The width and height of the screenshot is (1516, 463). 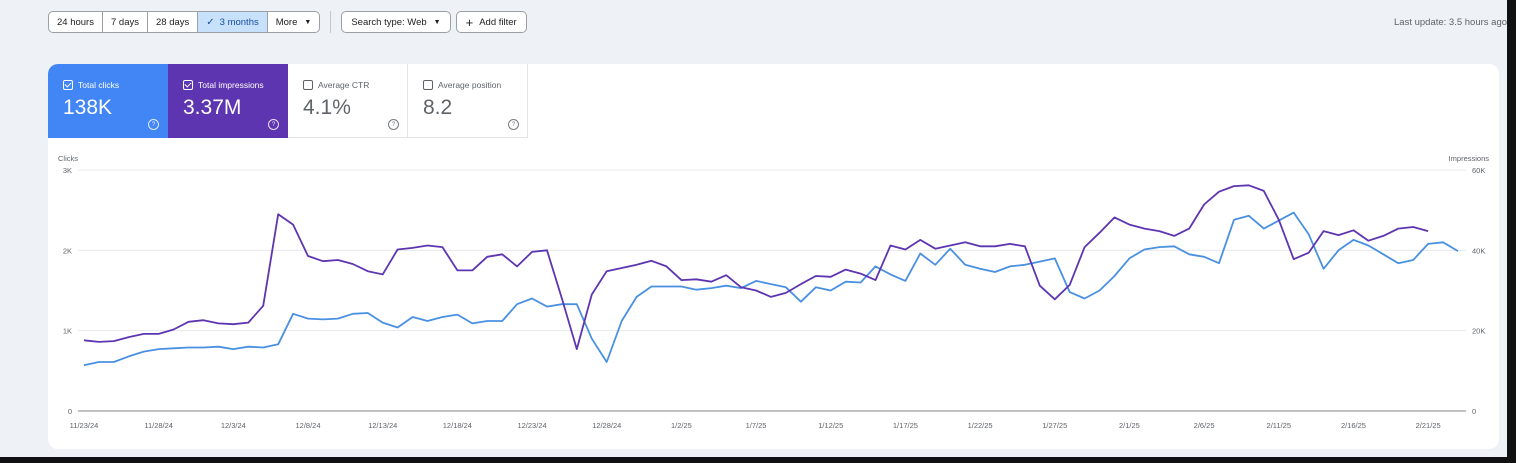 I want to click on last-update-text: Last update: 3.5 hours ago, so click(x=1451, y=22).